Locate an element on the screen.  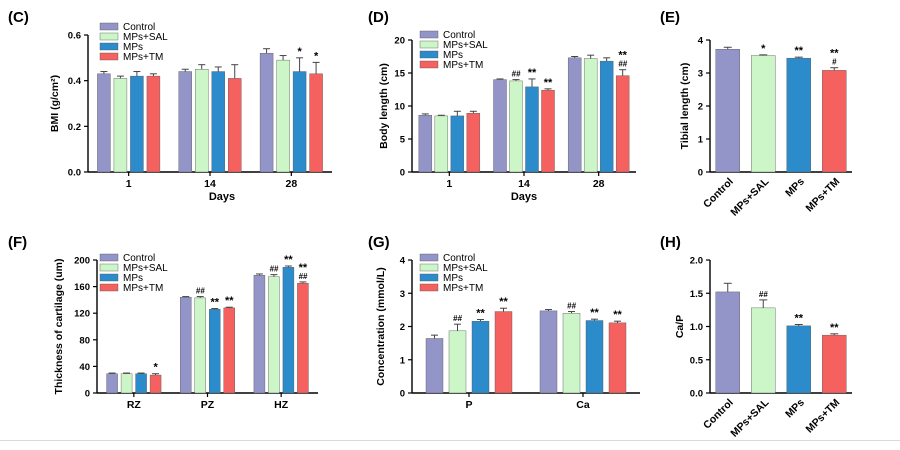
x-tick-label: RZ is located at coordinates (134, 405).